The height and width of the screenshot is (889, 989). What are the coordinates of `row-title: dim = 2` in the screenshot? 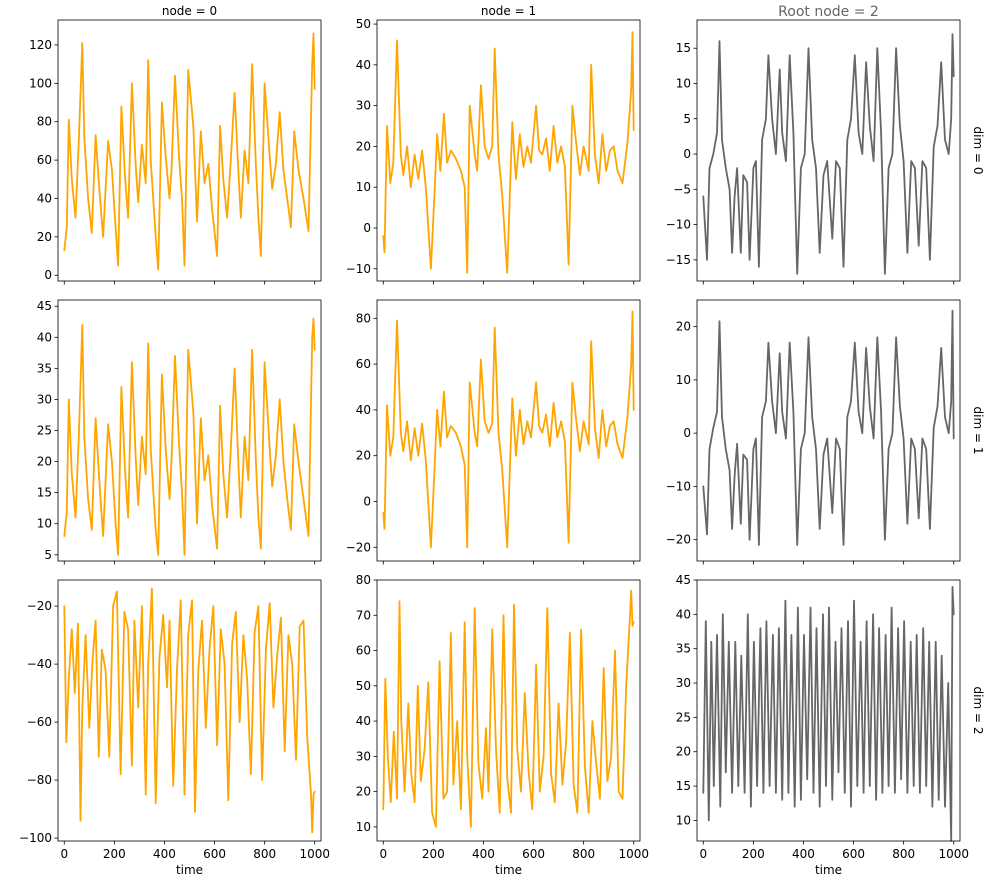 It's located at (978, 711).